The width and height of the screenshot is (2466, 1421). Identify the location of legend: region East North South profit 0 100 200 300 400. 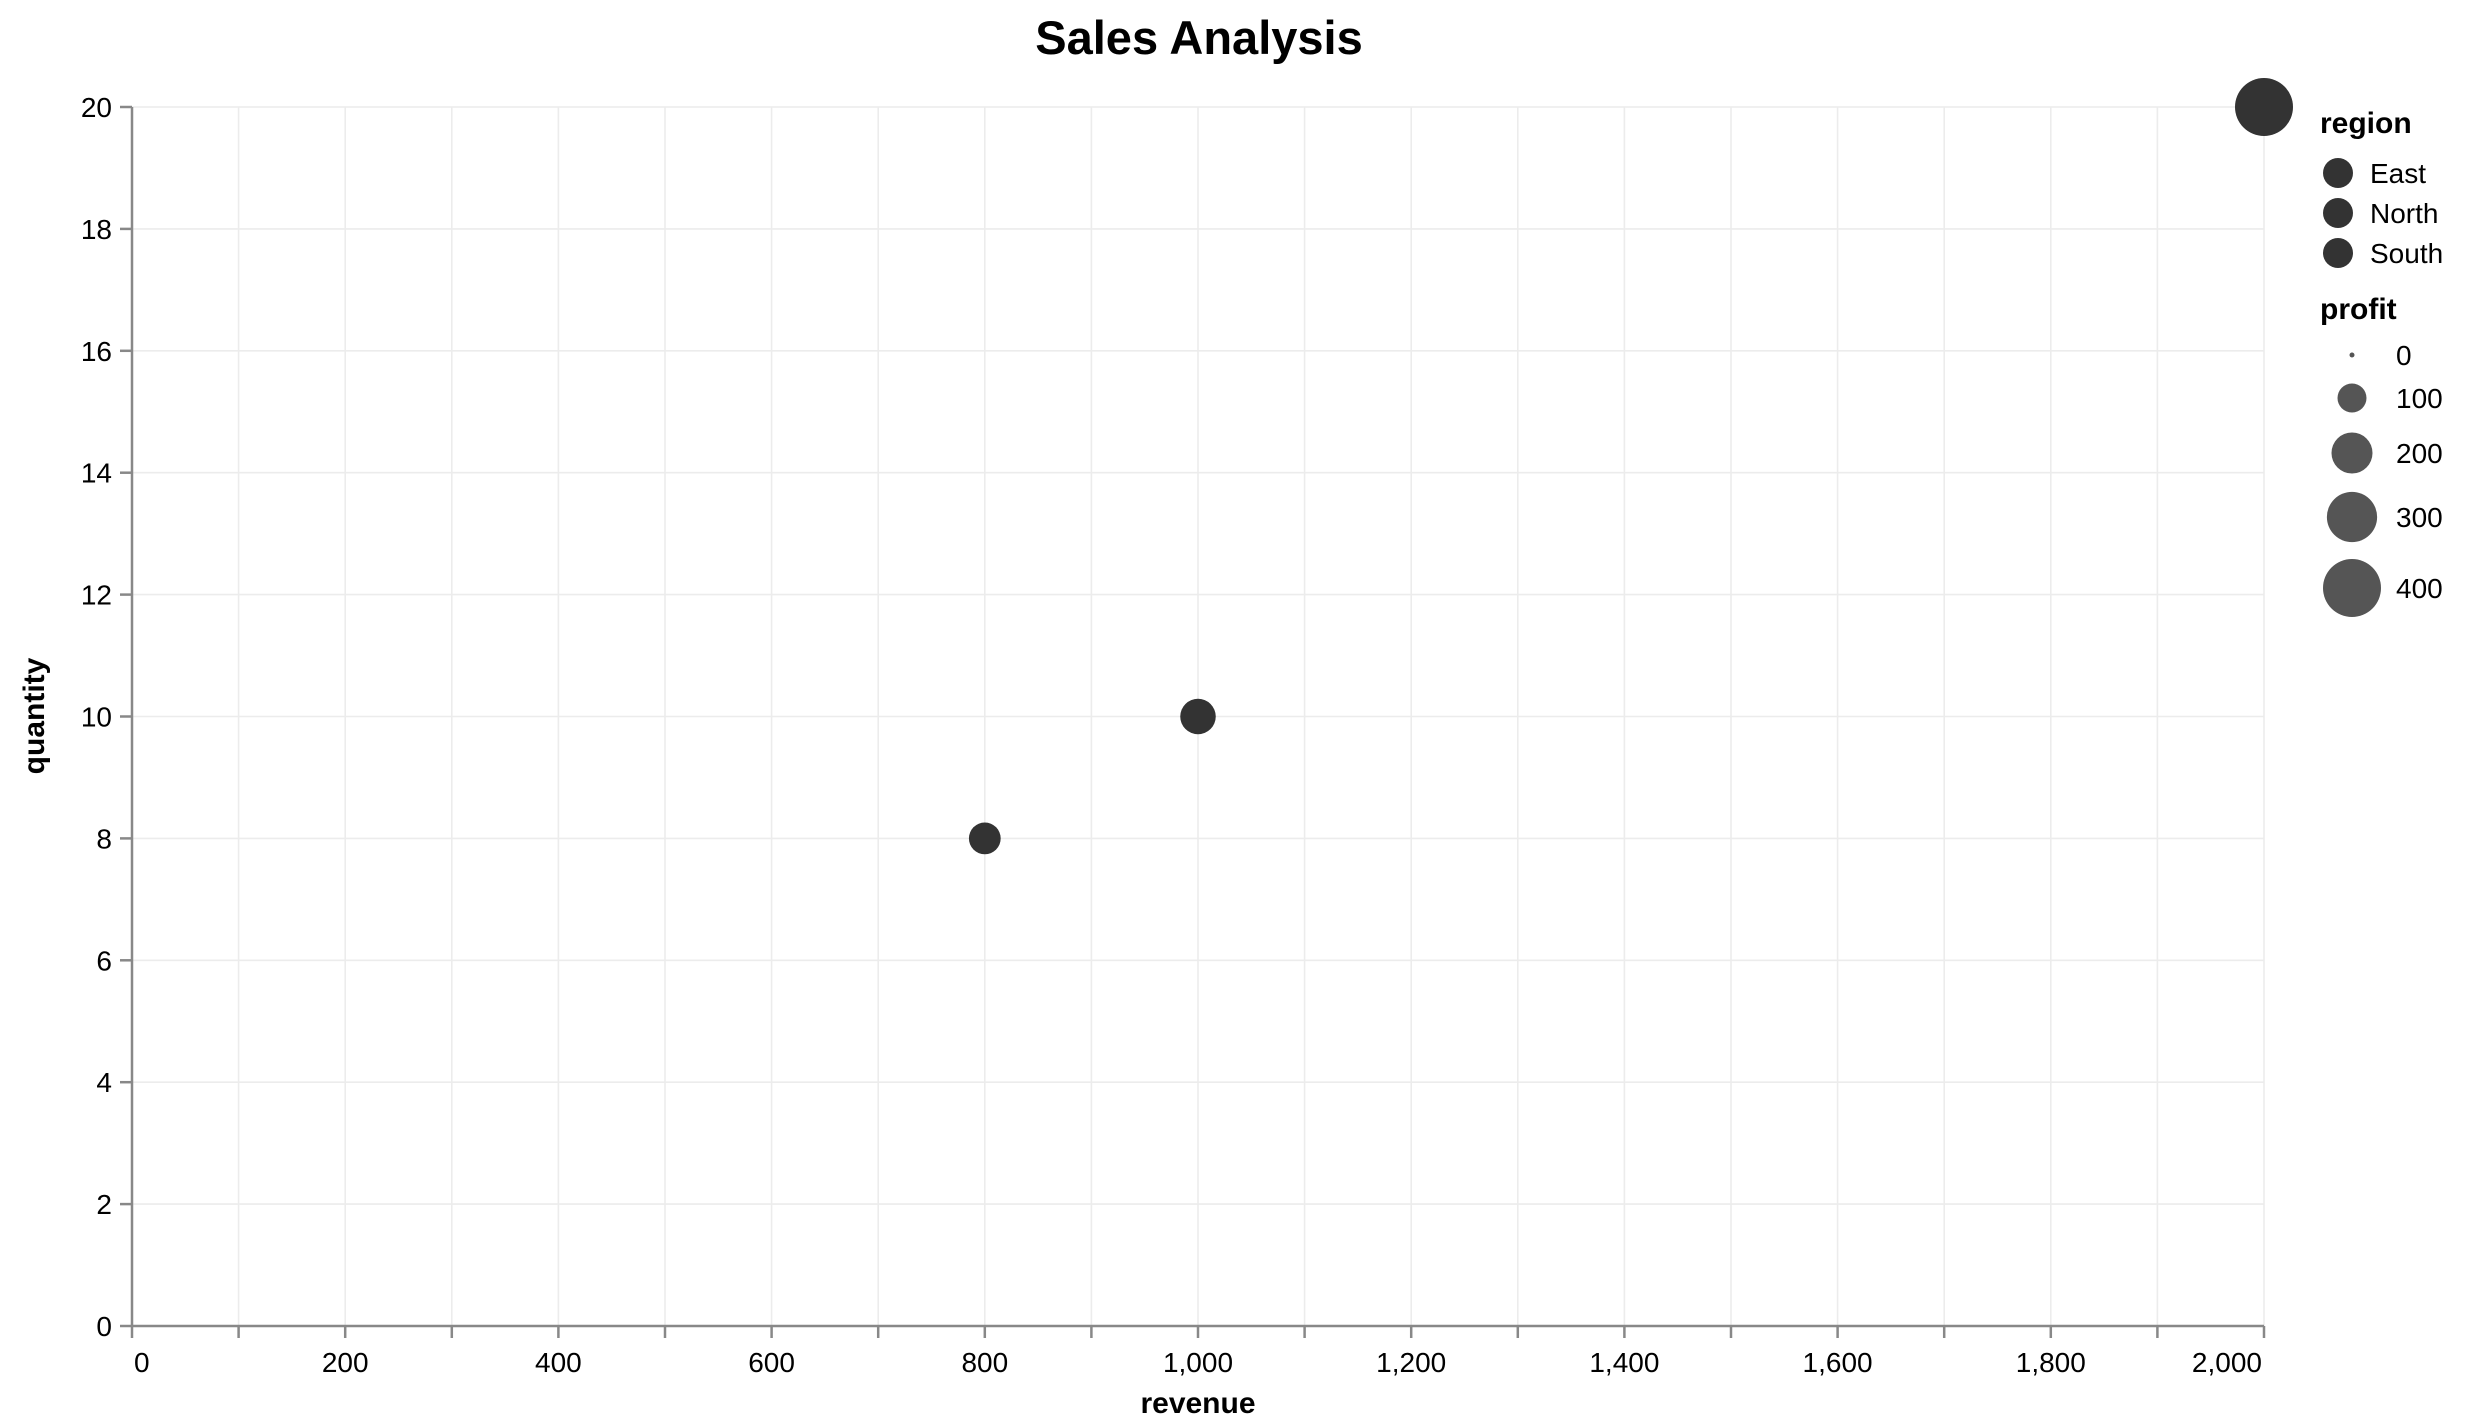
(2381, 362).